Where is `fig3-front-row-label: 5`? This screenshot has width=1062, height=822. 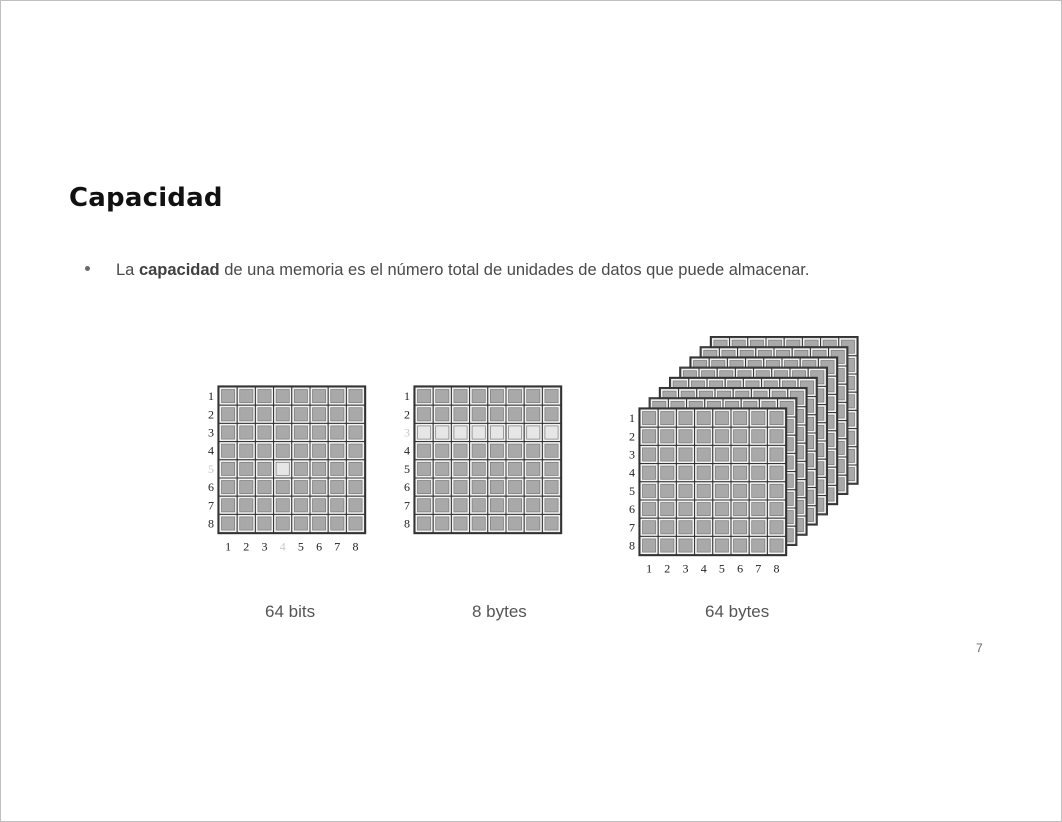
fig3-front-row-label: 5 is located at coordinates (632, 491).